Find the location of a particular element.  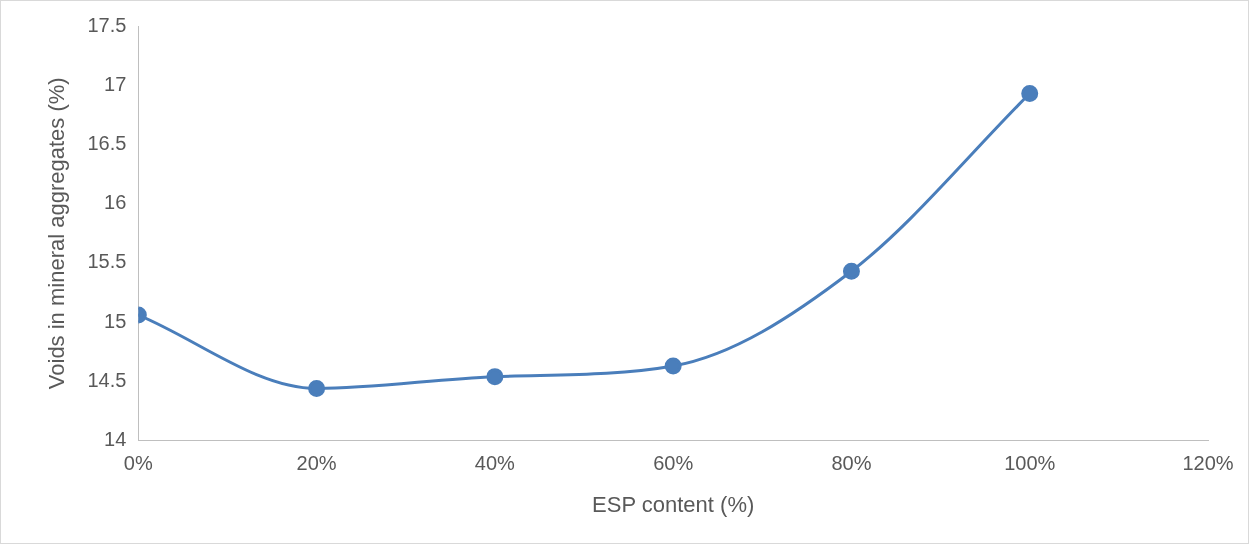

y-tick-label: 17.5 is located at coordinates (107, 24).